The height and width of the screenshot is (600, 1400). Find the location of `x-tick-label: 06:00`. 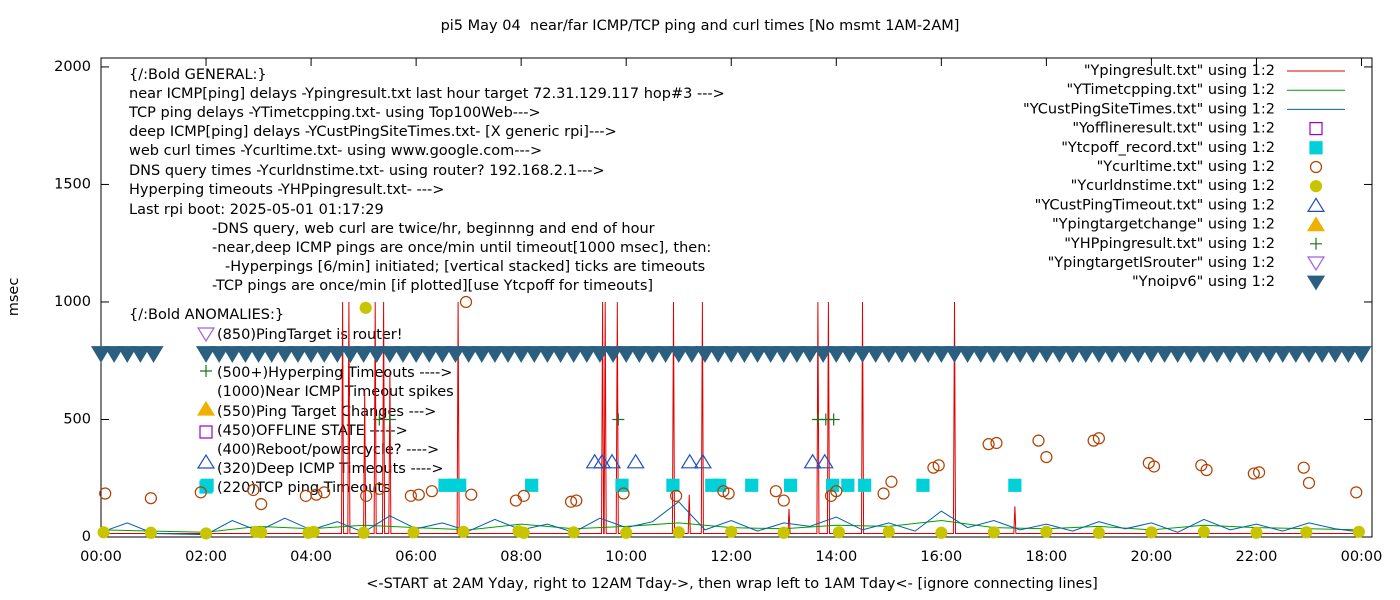

x-tick-label: 06:00 is located at coordinates (416, 557).